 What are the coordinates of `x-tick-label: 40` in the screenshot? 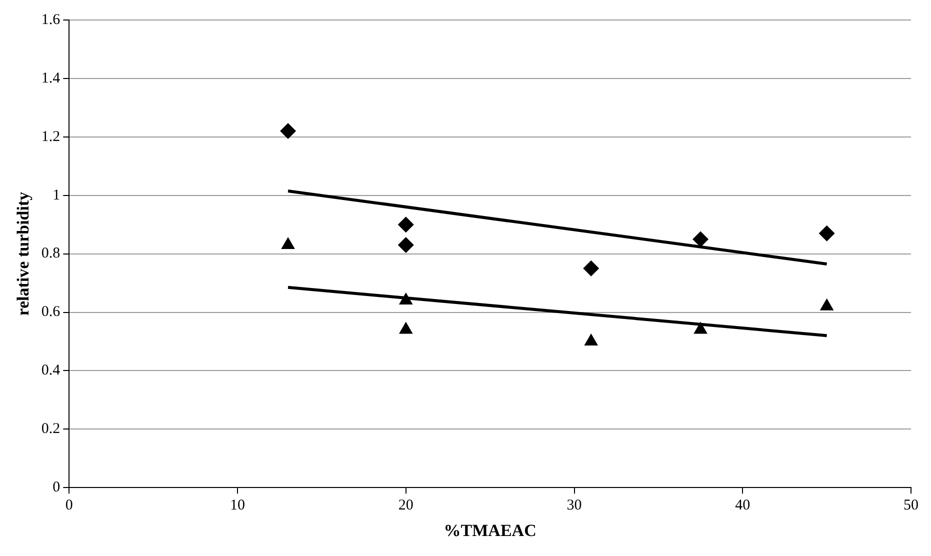 It's located at (742, 506).